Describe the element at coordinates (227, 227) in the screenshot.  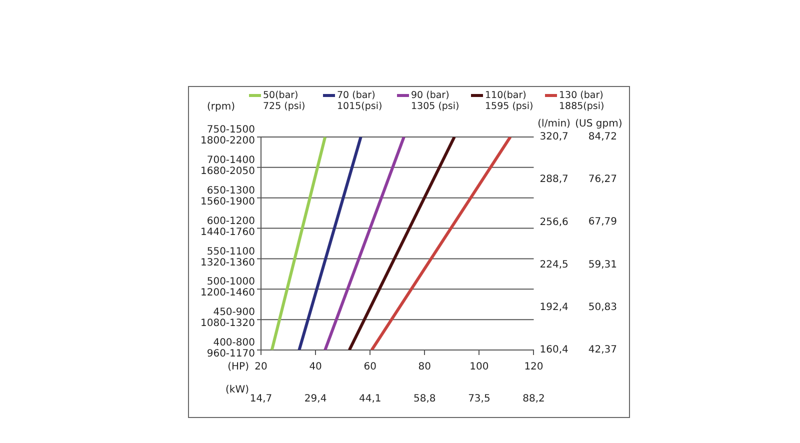
I see `text: 600-1200 1440-1760` at that location.